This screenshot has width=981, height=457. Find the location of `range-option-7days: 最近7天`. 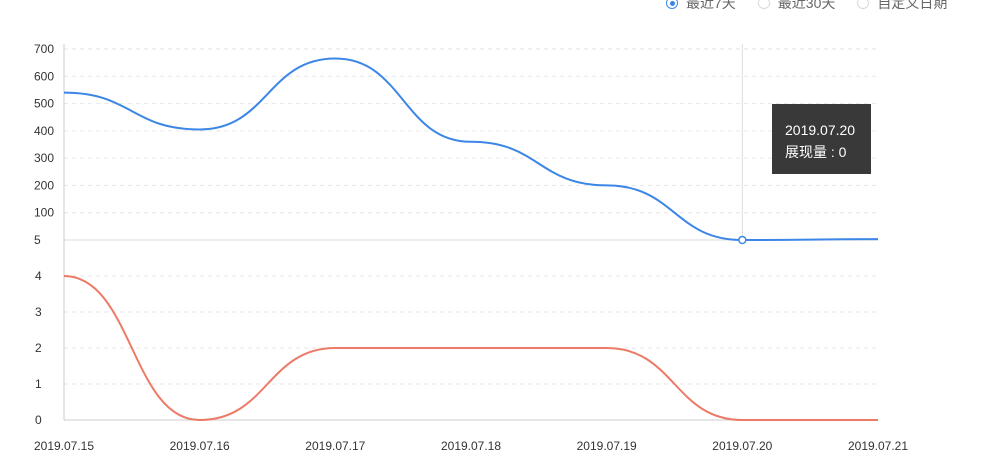

range-option-7days: 最近7天 is located at coordinates (701, 6).